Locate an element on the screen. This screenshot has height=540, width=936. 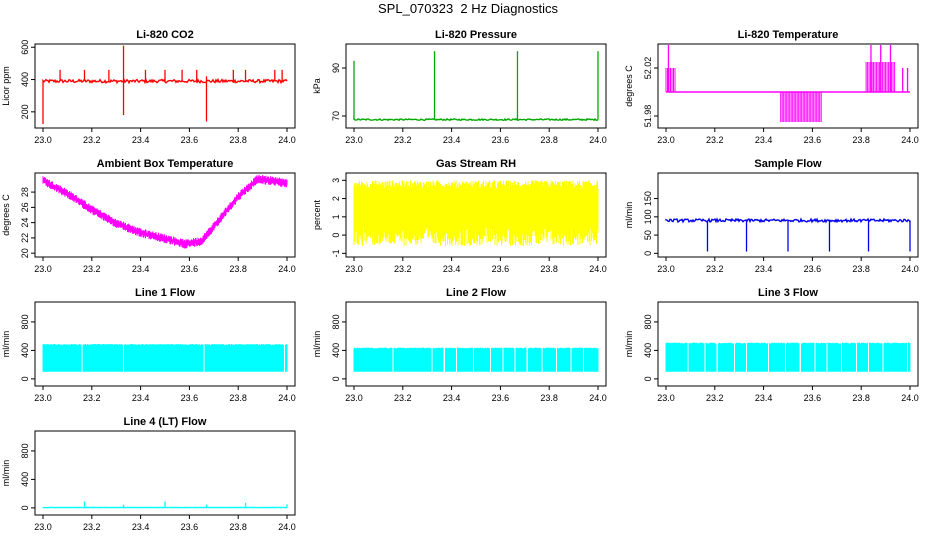
y-tick-label: 28 is located at coordinates (25, 192).